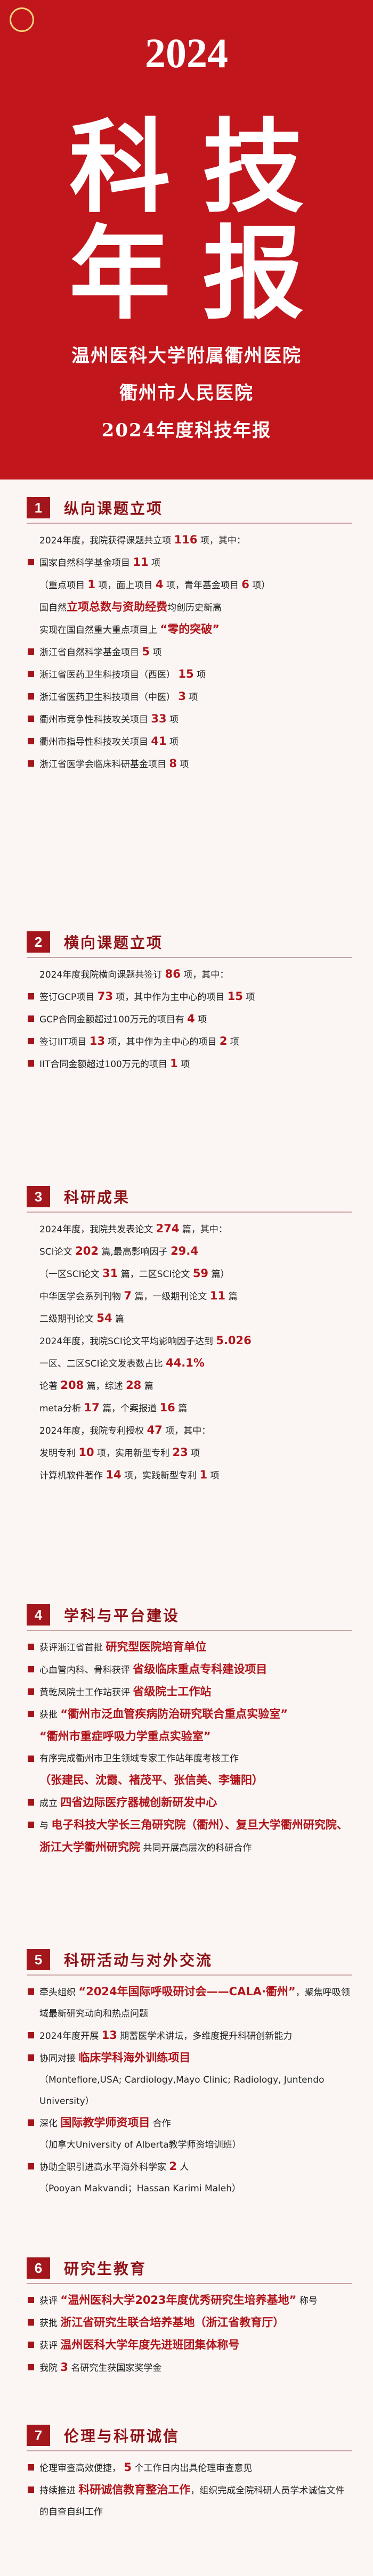 The image size is (373, 2576). I want to click on text: 与, so click(45, 1826).